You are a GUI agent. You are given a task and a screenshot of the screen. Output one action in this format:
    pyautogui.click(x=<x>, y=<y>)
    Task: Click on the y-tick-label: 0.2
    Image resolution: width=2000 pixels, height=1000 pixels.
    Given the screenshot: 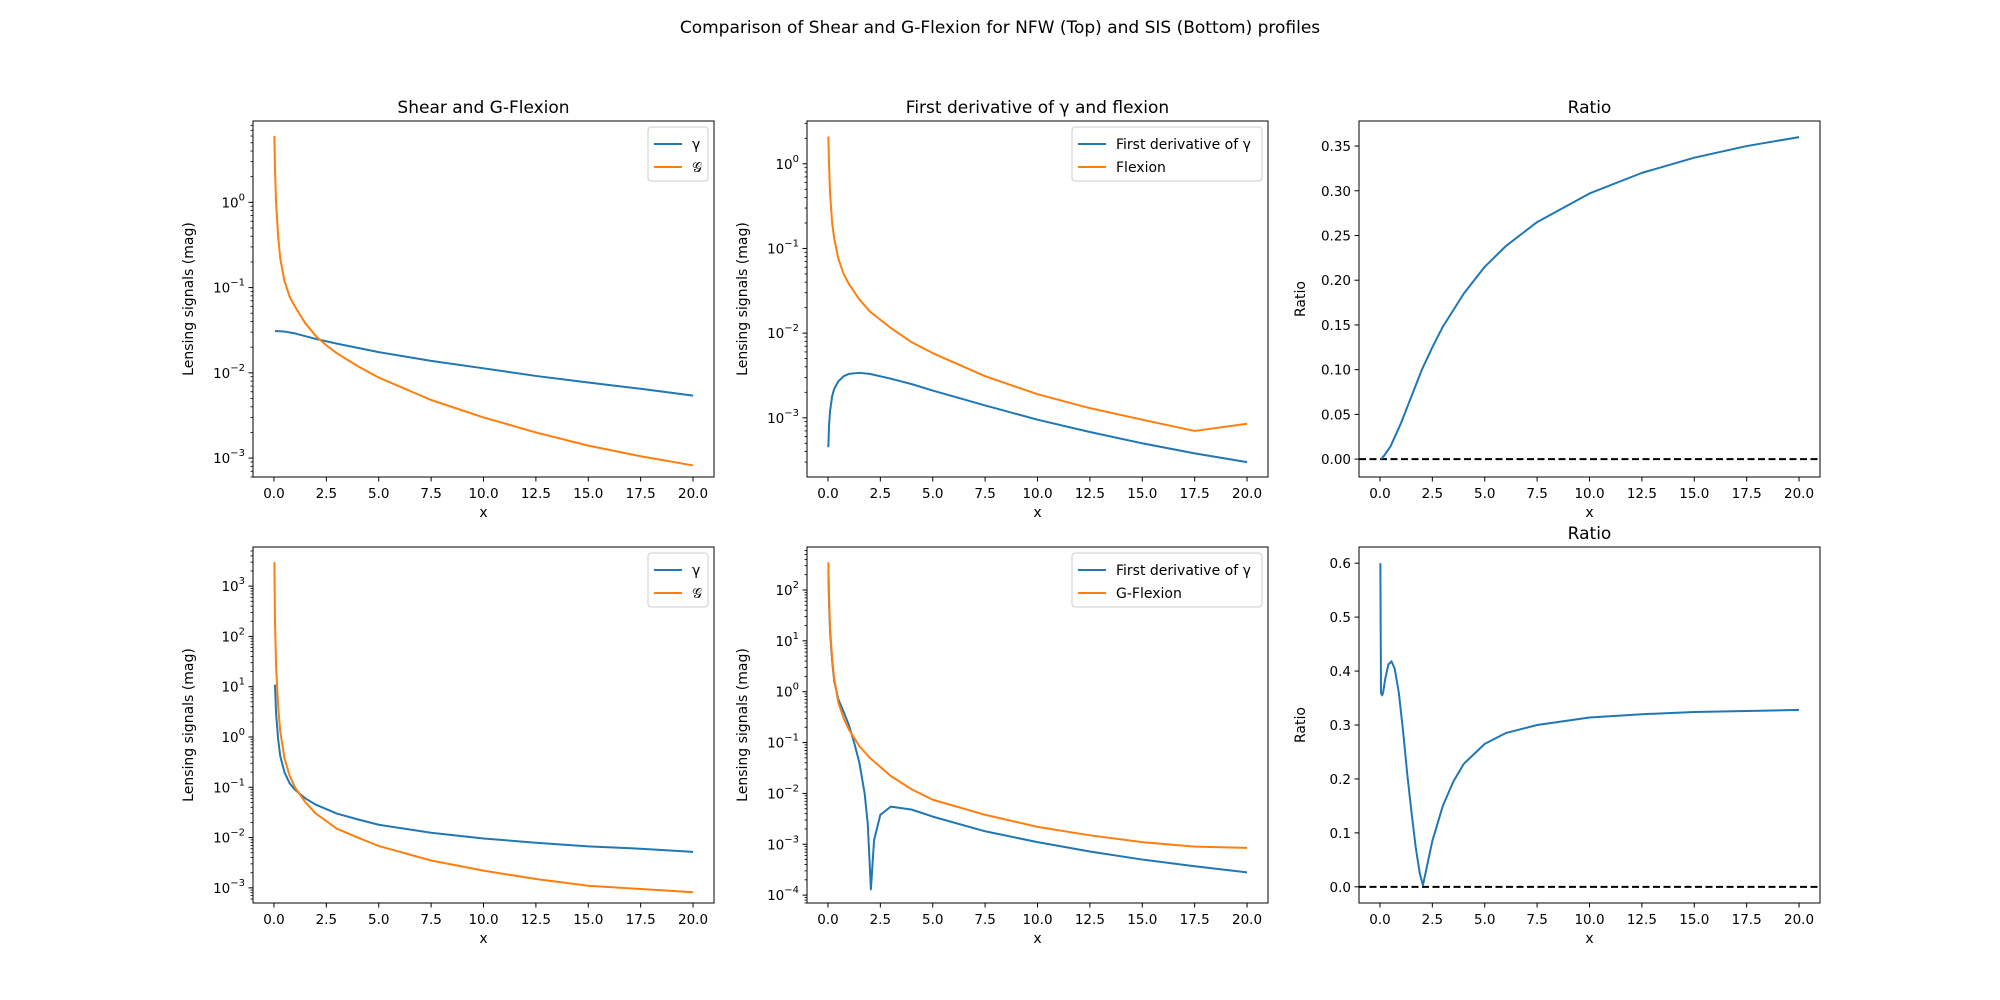 What is the action you would take?
    pyautogui.click(x=1340, y=780)
    